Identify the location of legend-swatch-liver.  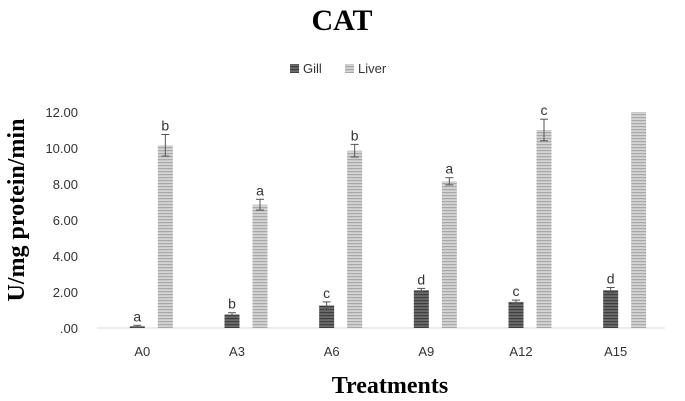
(349, 68).